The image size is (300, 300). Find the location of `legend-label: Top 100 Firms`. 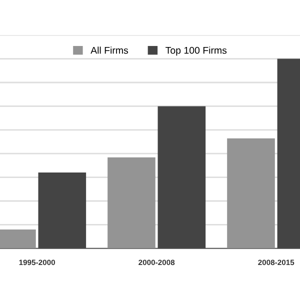

legend-label: Top 100 Firms is located at coordinates (196, 51).